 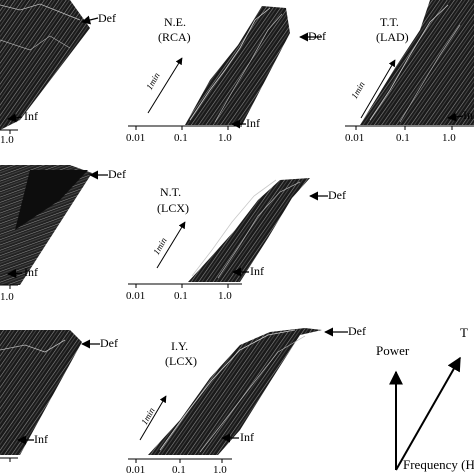 I want to click on tick-r3c2-1: 0.1, so click(x=179, y=470).